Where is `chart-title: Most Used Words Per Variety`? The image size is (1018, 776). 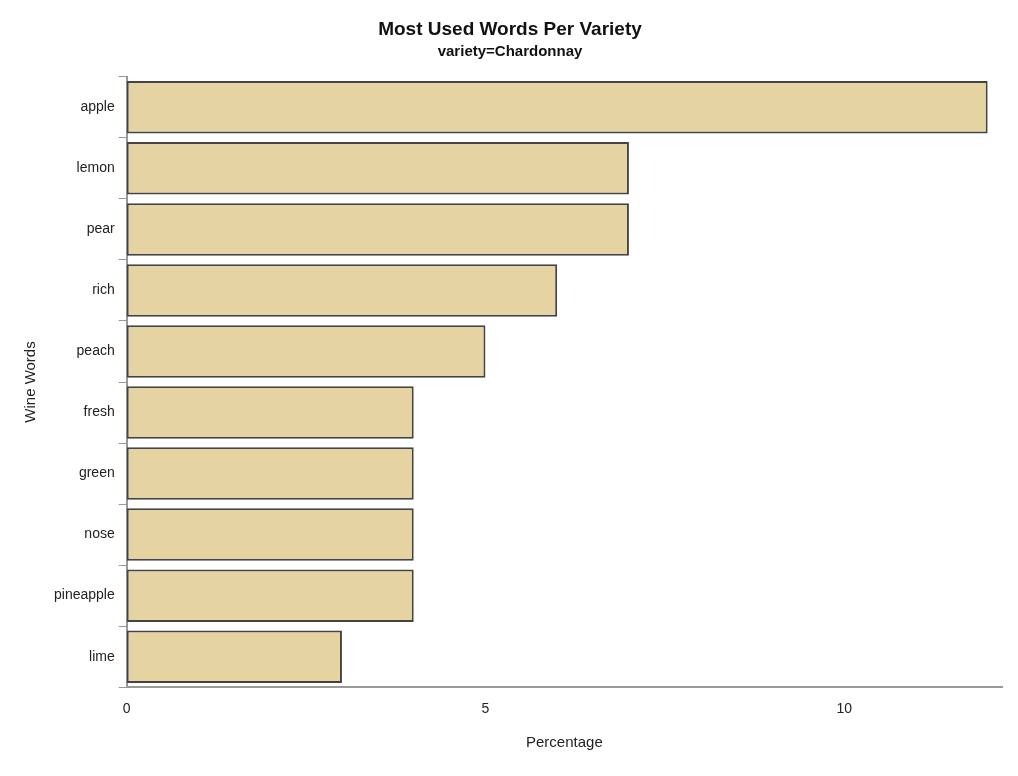
chart-title: Most Used Words Per Variety is located at coordinates (510, 28).